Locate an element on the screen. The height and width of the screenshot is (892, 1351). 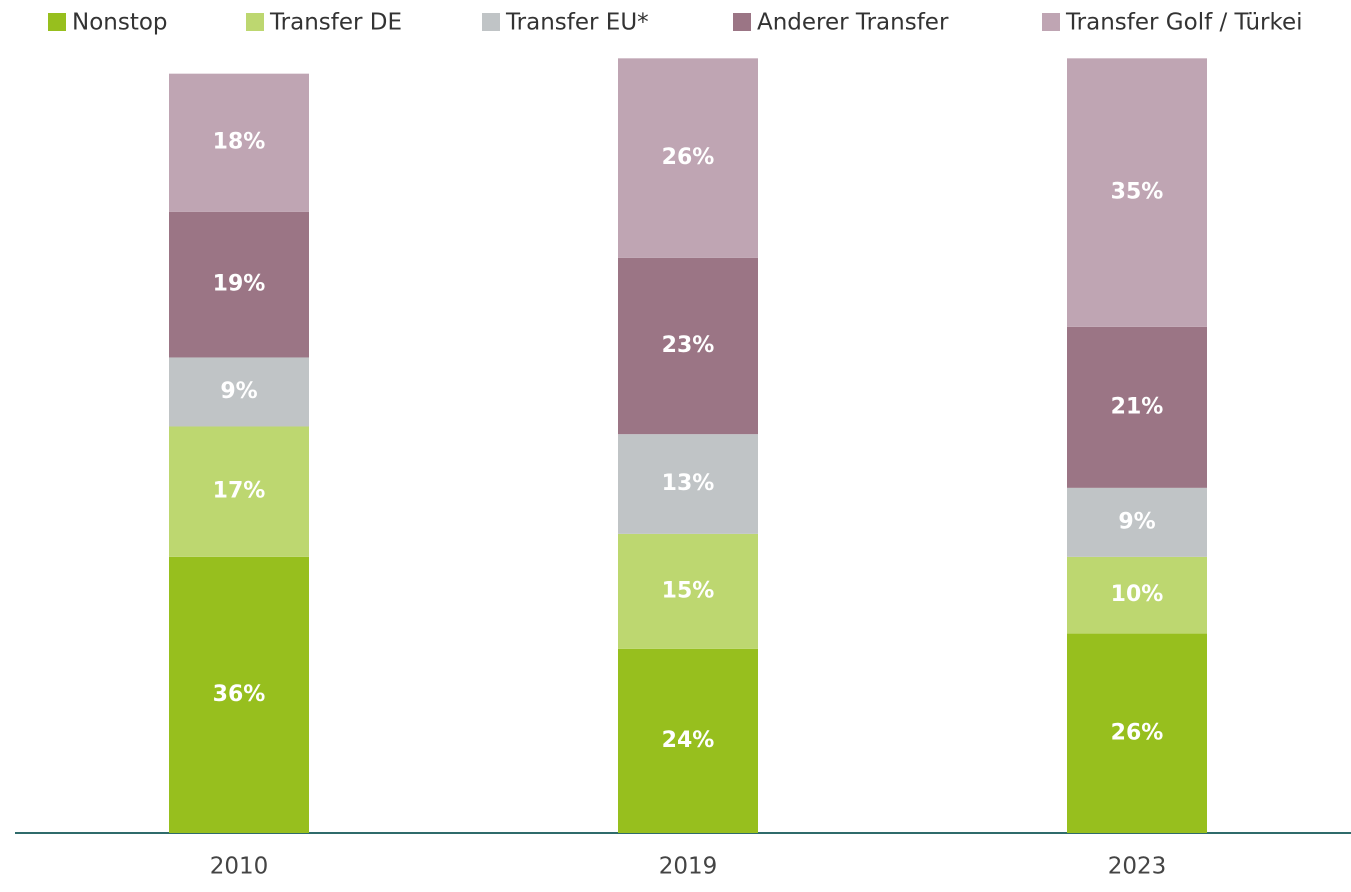
data-label: 18% is located at coordinates (239, 142).